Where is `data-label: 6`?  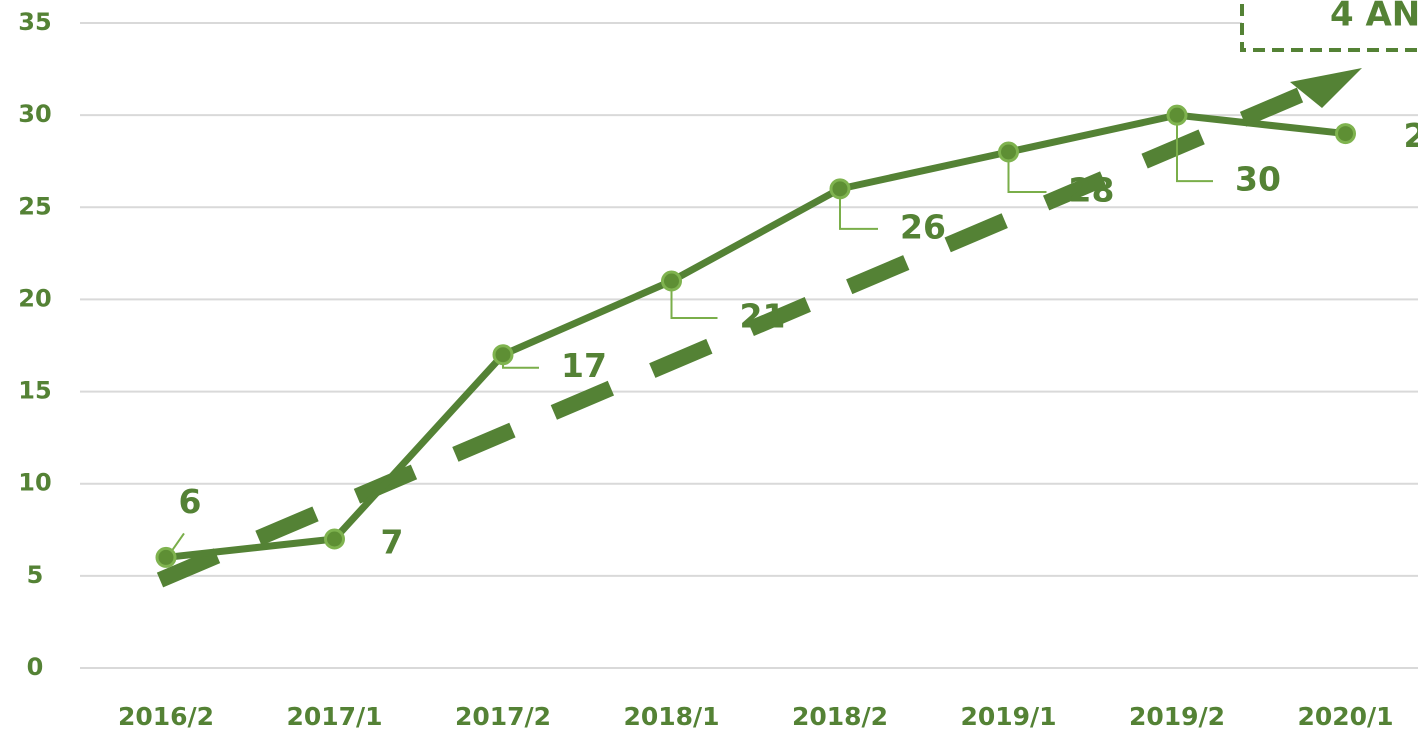
data-label: 6 is located at coordinates (190, 501).